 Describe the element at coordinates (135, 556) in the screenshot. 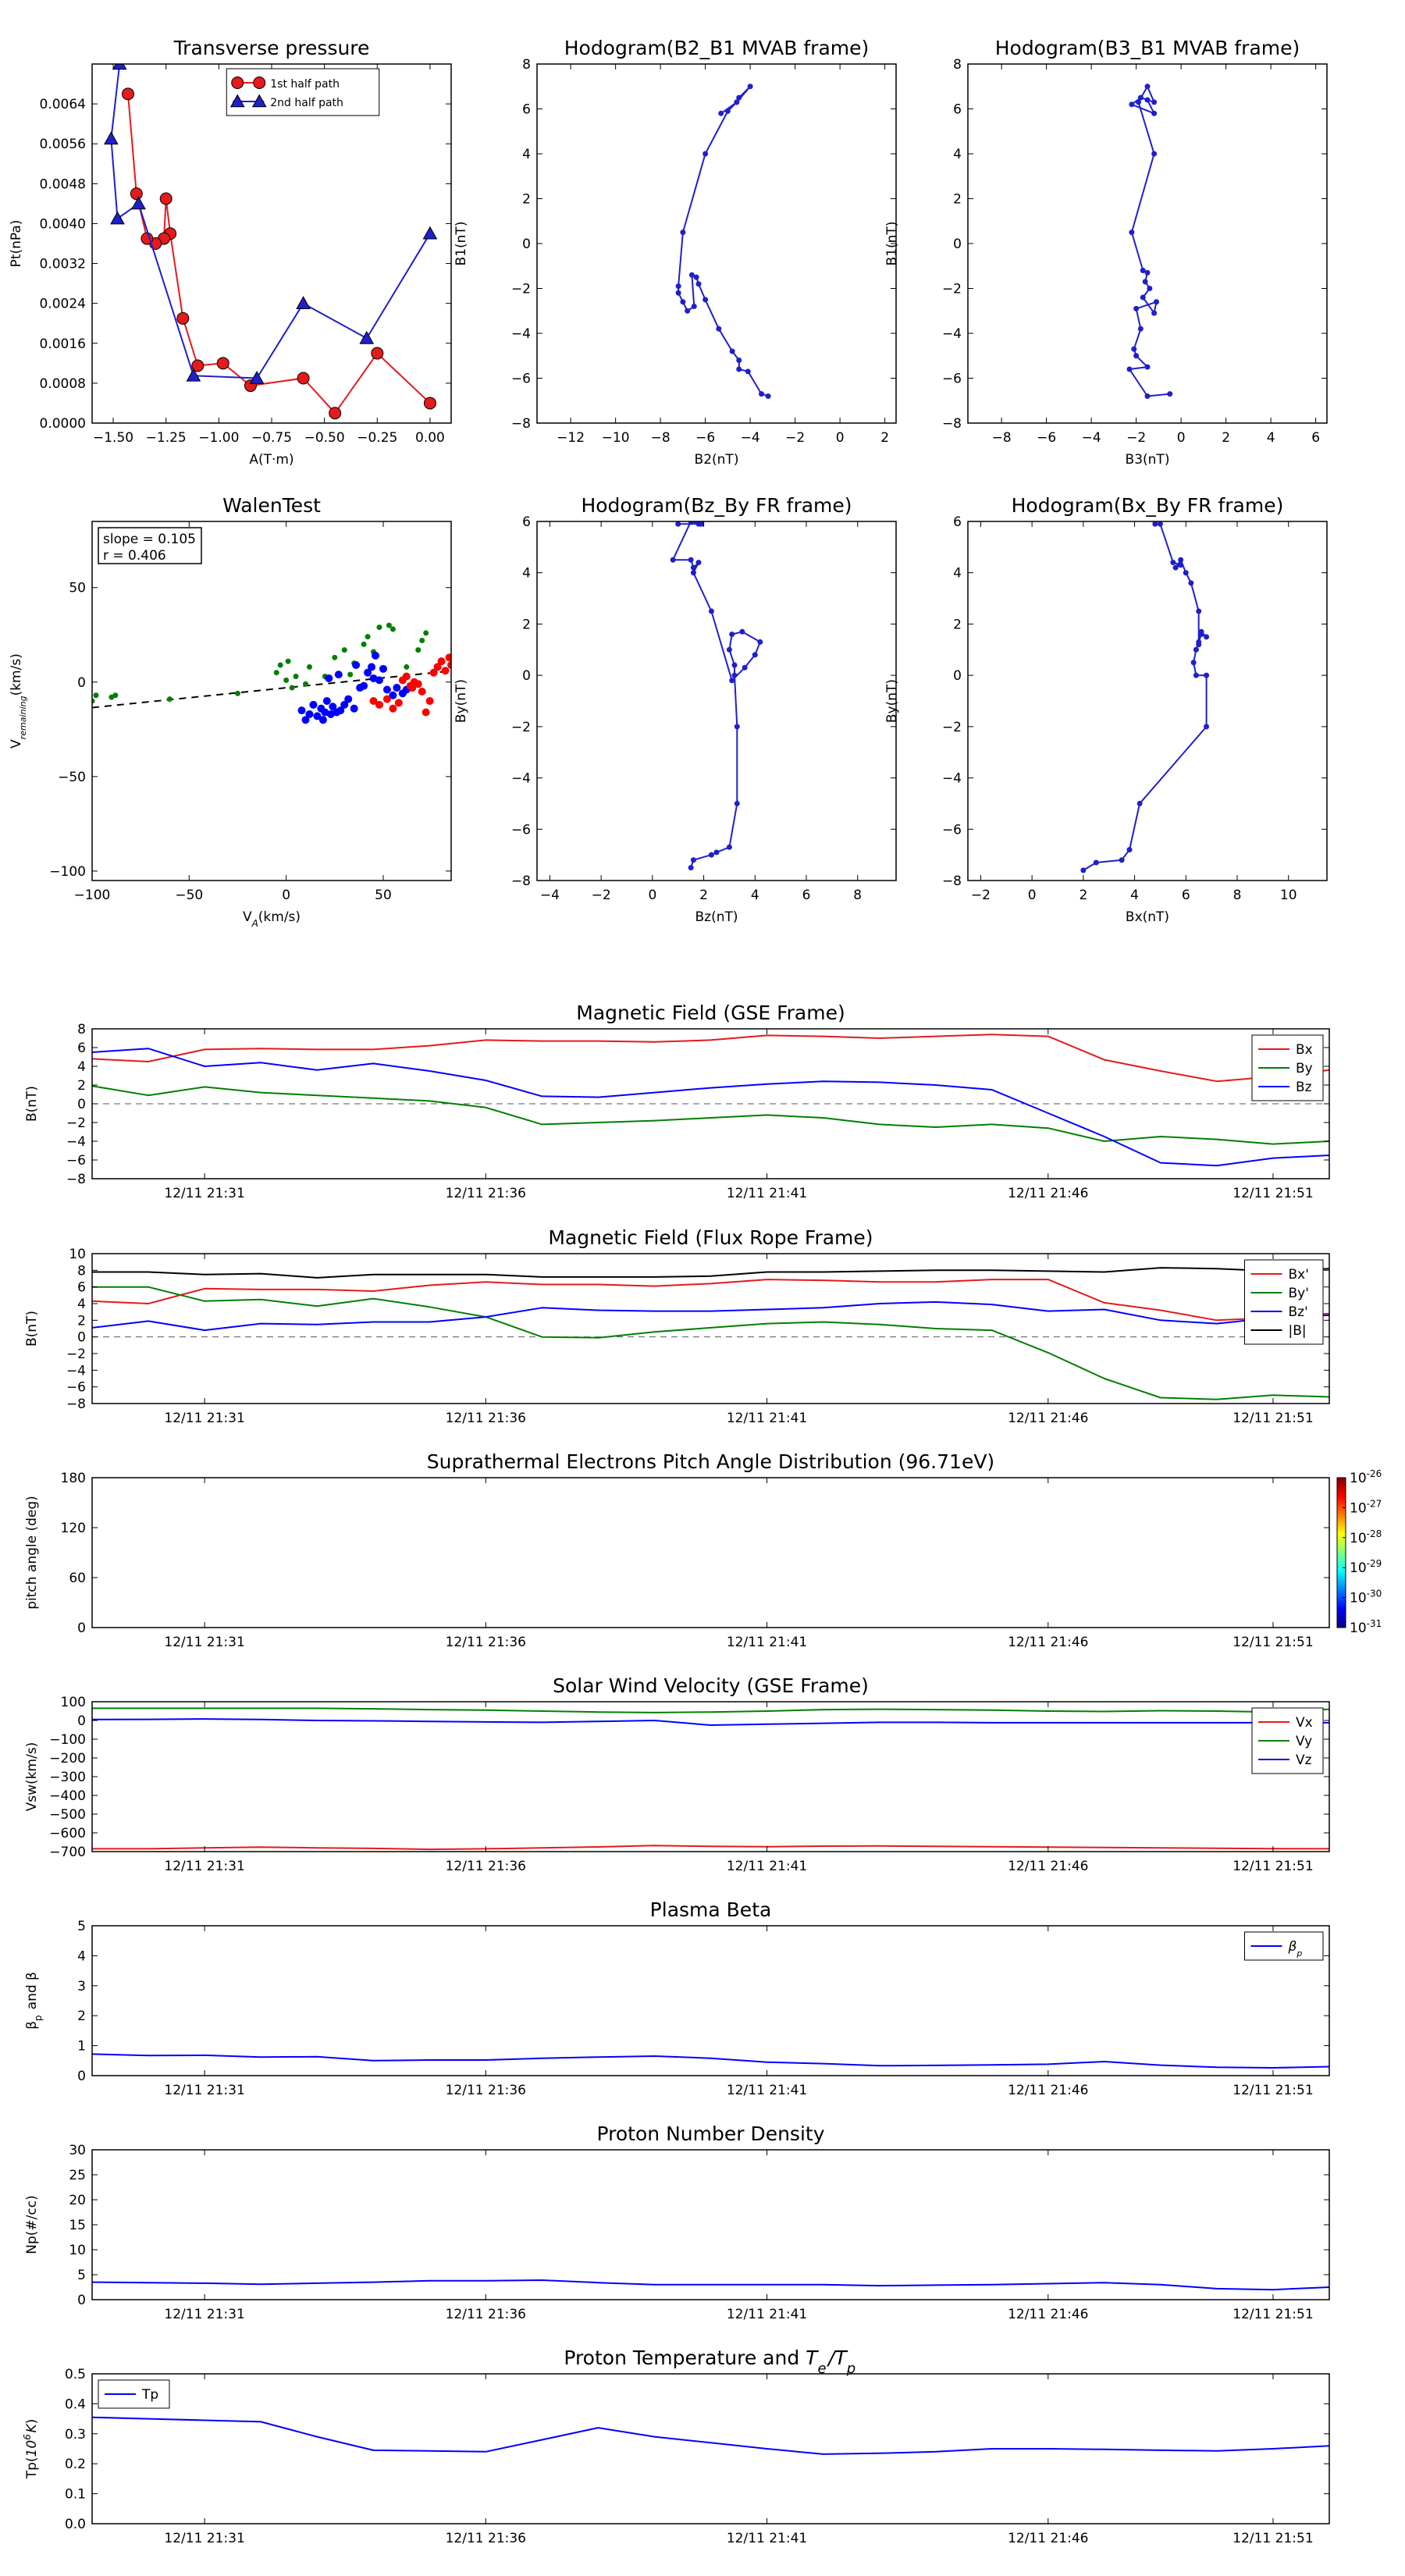

I see `annotation-r: r = 0.406` at that location.